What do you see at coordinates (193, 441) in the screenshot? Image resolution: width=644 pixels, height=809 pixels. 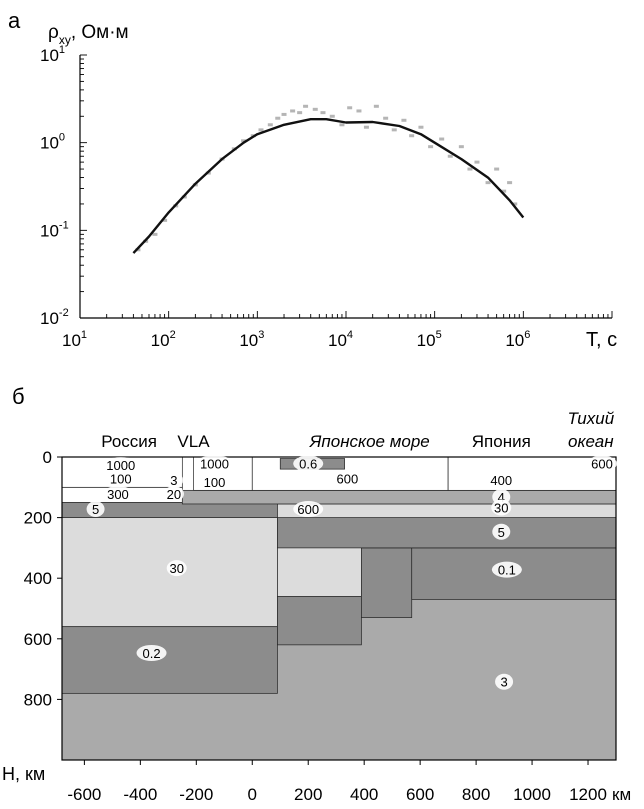 I see `region-label: VLA` at bounding box center [193, 441].